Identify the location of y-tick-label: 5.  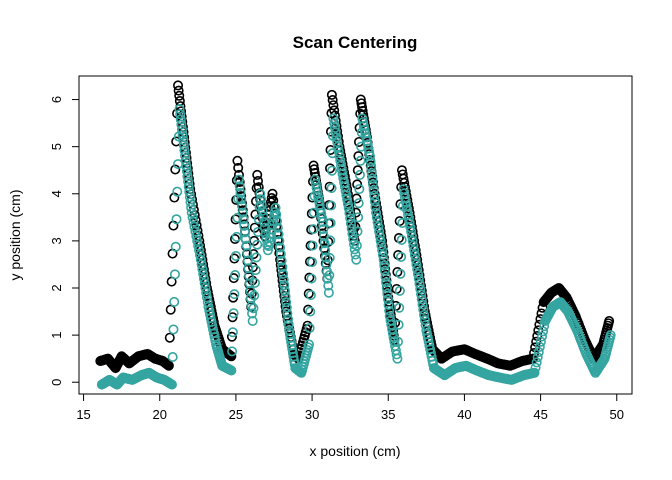
(56, 146).